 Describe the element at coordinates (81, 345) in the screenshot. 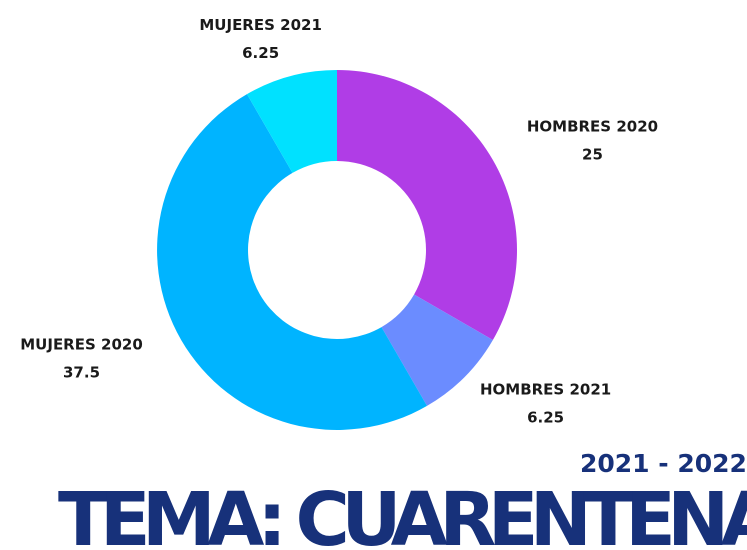

I see `slice-label: MUJERES 2020` at that location.